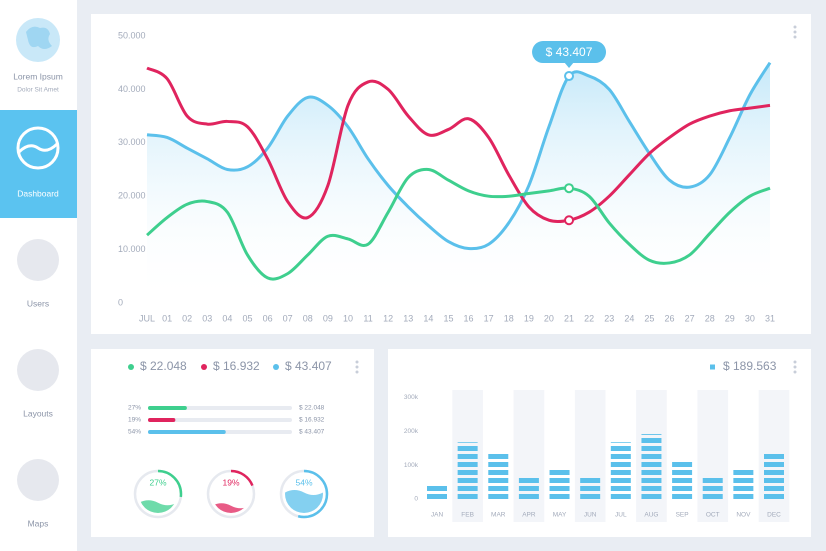 This screenshot has width=826, height=551. Describe the element at coordinates (590, 515) in the screenshot. I see `x-tick-label: JUN` at that location.